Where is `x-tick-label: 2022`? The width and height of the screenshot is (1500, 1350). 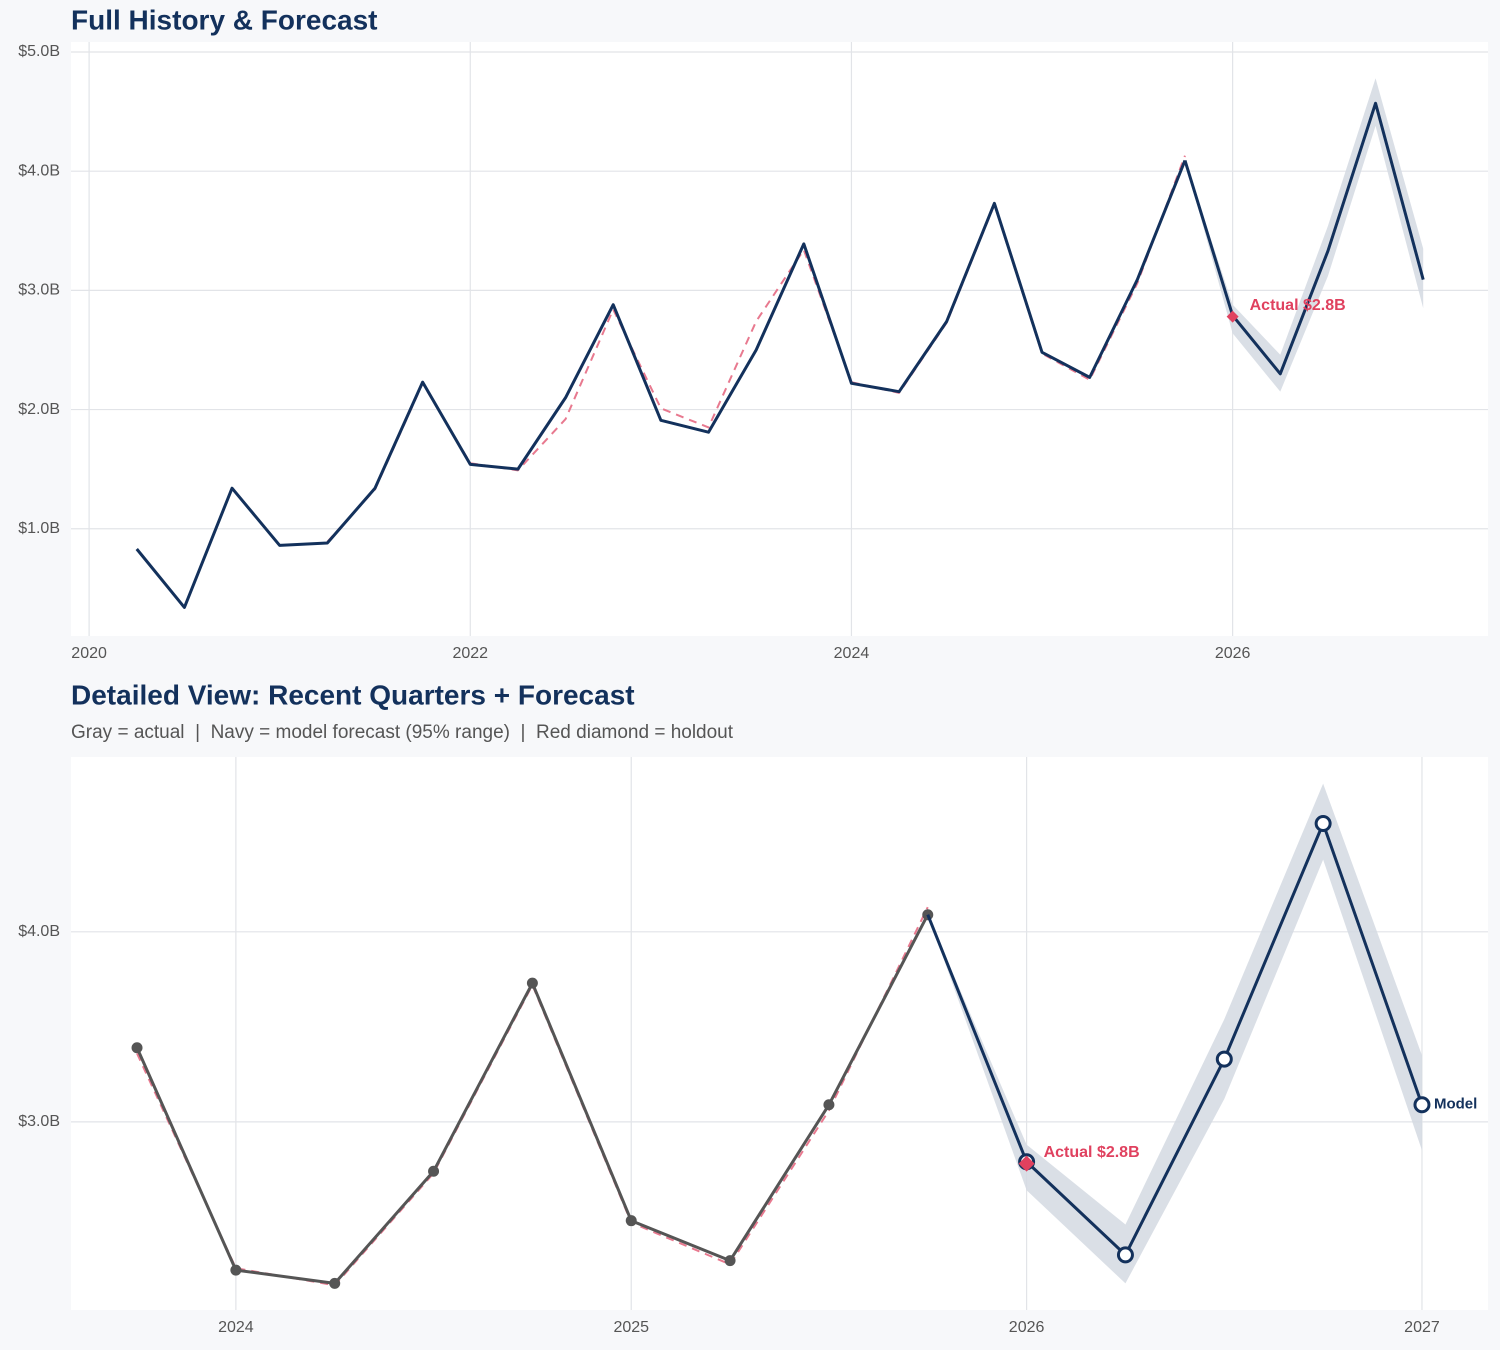
x-tick-label: 2022 is located at coordinates (470, 653).